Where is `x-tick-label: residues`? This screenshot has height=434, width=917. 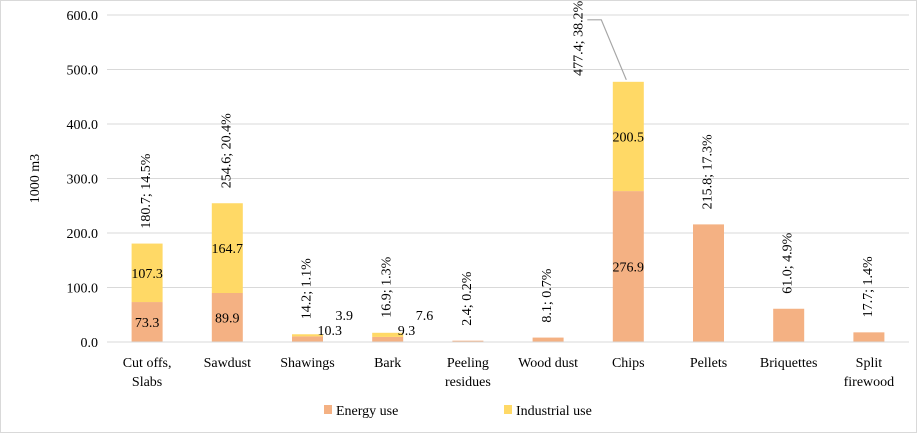 x-tick-label: residues is located at coordinates (468, 382).